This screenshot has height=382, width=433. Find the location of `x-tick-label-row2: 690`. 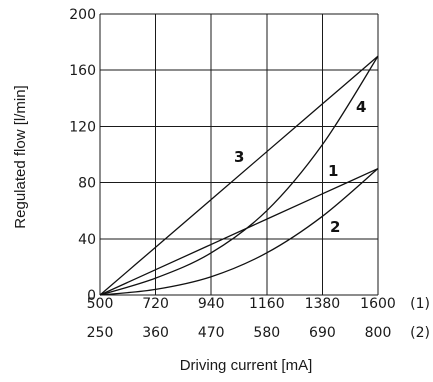

x-tick-label-row2: 690 is located at coordinates (322, 333).